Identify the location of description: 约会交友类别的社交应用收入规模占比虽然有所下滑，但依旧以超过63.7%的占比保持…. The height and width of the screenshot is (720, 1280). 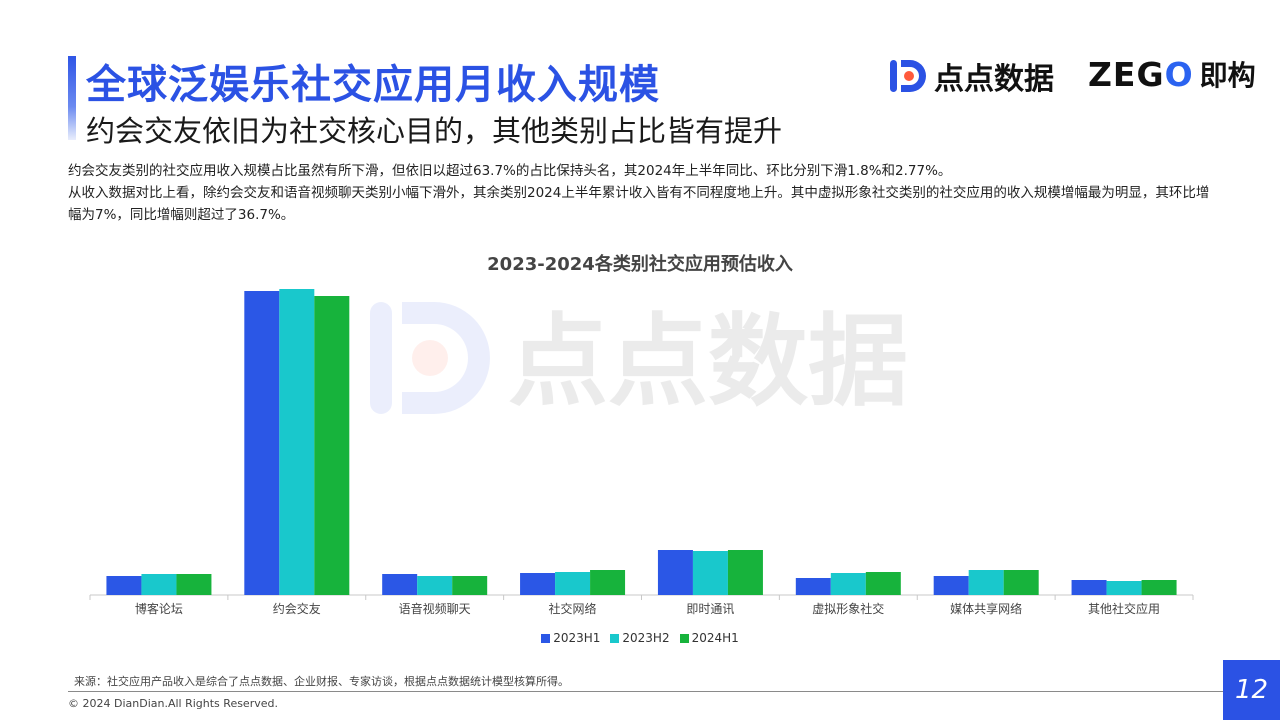
(643, 193).